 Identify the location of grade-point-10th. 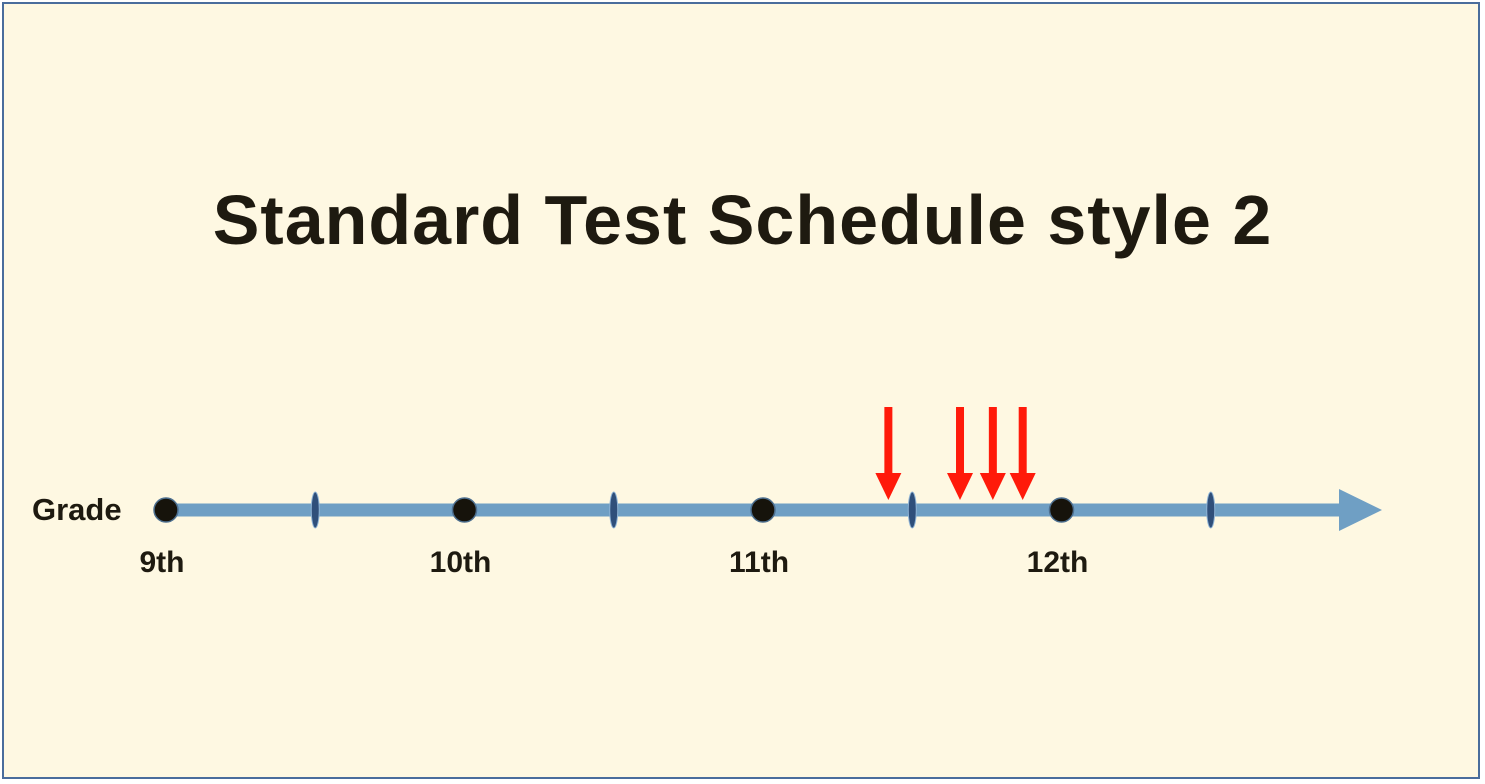
(464, 510).